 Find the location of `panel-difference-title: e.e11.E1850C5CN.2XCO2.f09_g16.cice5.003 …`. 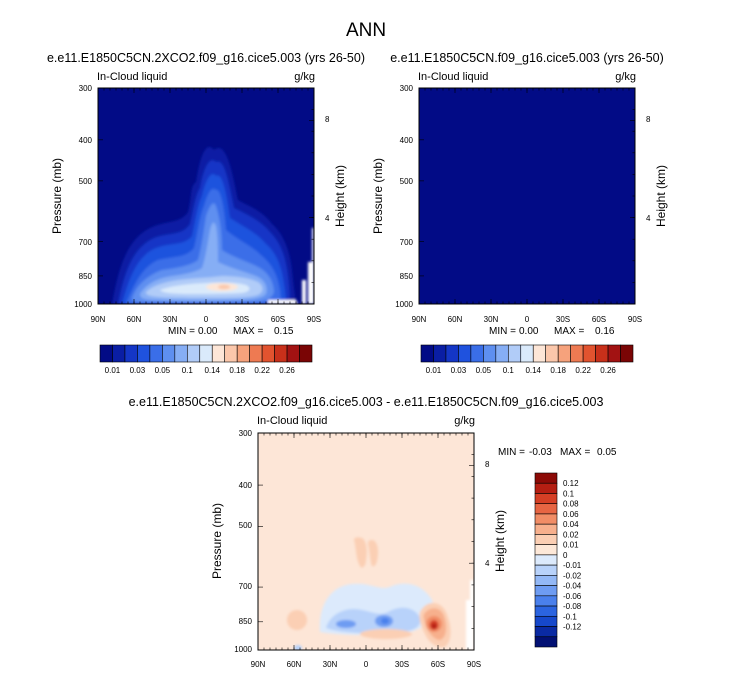

panel-difference-title: e.e11.E1850C5CN.2XCO2.f09_g16.cice5.003 … is located at coordinates (366, 402).